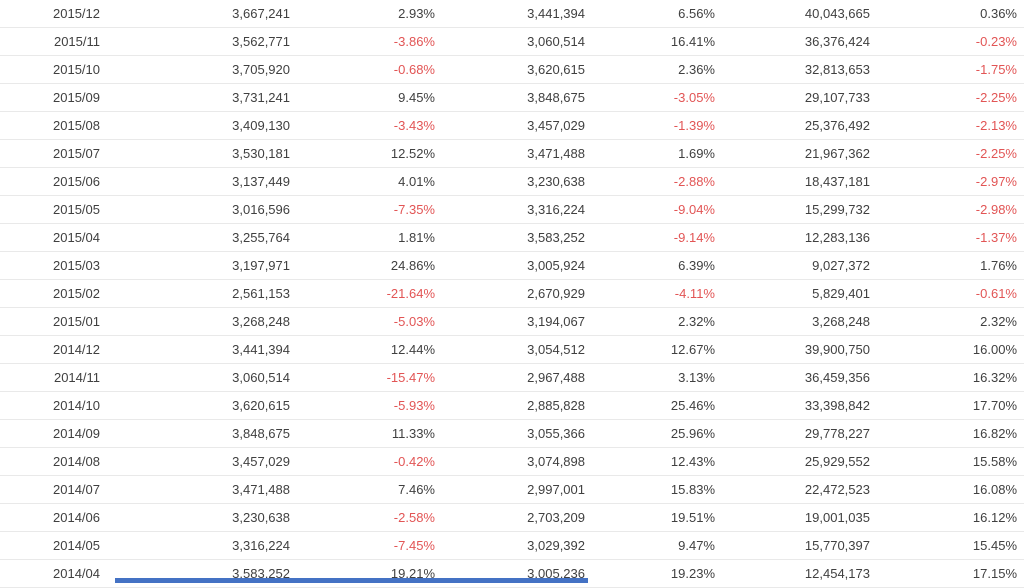  I want to click on yoy-pct-cell: -2.88%, so click(650, 181).